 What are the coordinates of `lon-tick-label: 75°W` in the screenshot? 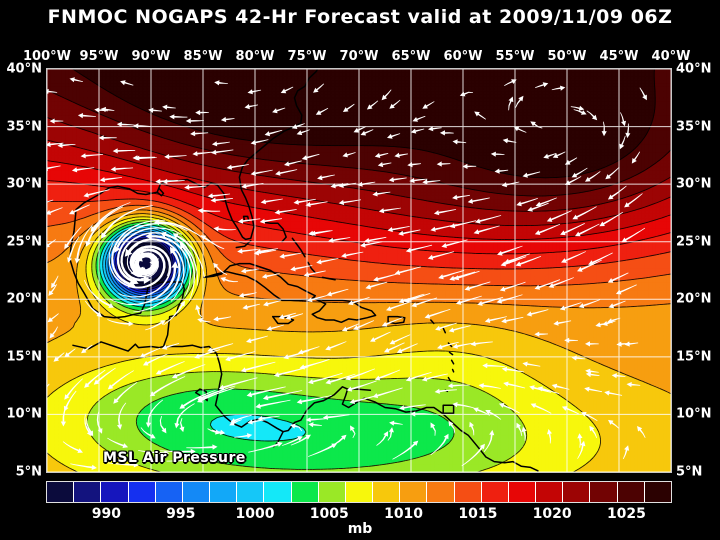 It's located at (307, 56).